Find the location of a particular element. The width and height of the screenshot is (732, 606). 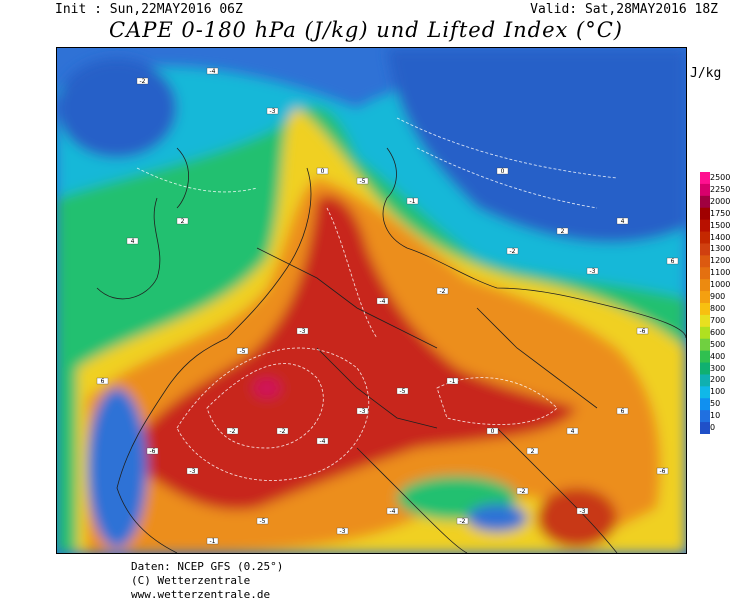

se-red-zone is located at coordinates (577, 518).